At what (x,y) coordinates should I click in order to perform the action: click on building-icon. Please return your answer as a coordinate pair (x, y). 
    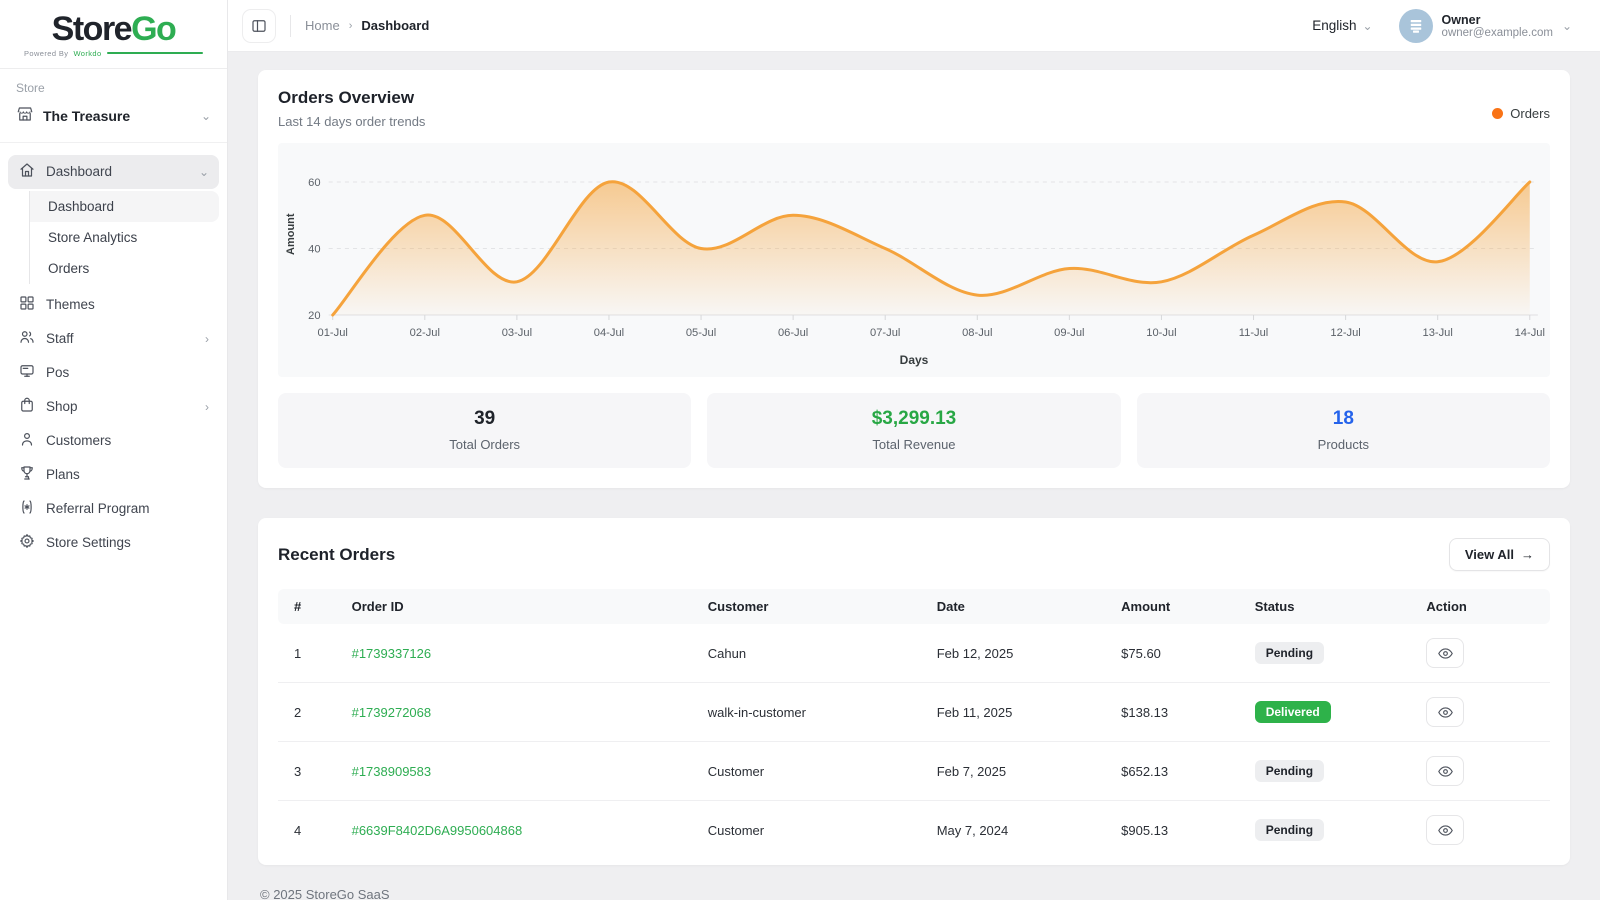
    Looking at the image, I should click on (1415, 26).